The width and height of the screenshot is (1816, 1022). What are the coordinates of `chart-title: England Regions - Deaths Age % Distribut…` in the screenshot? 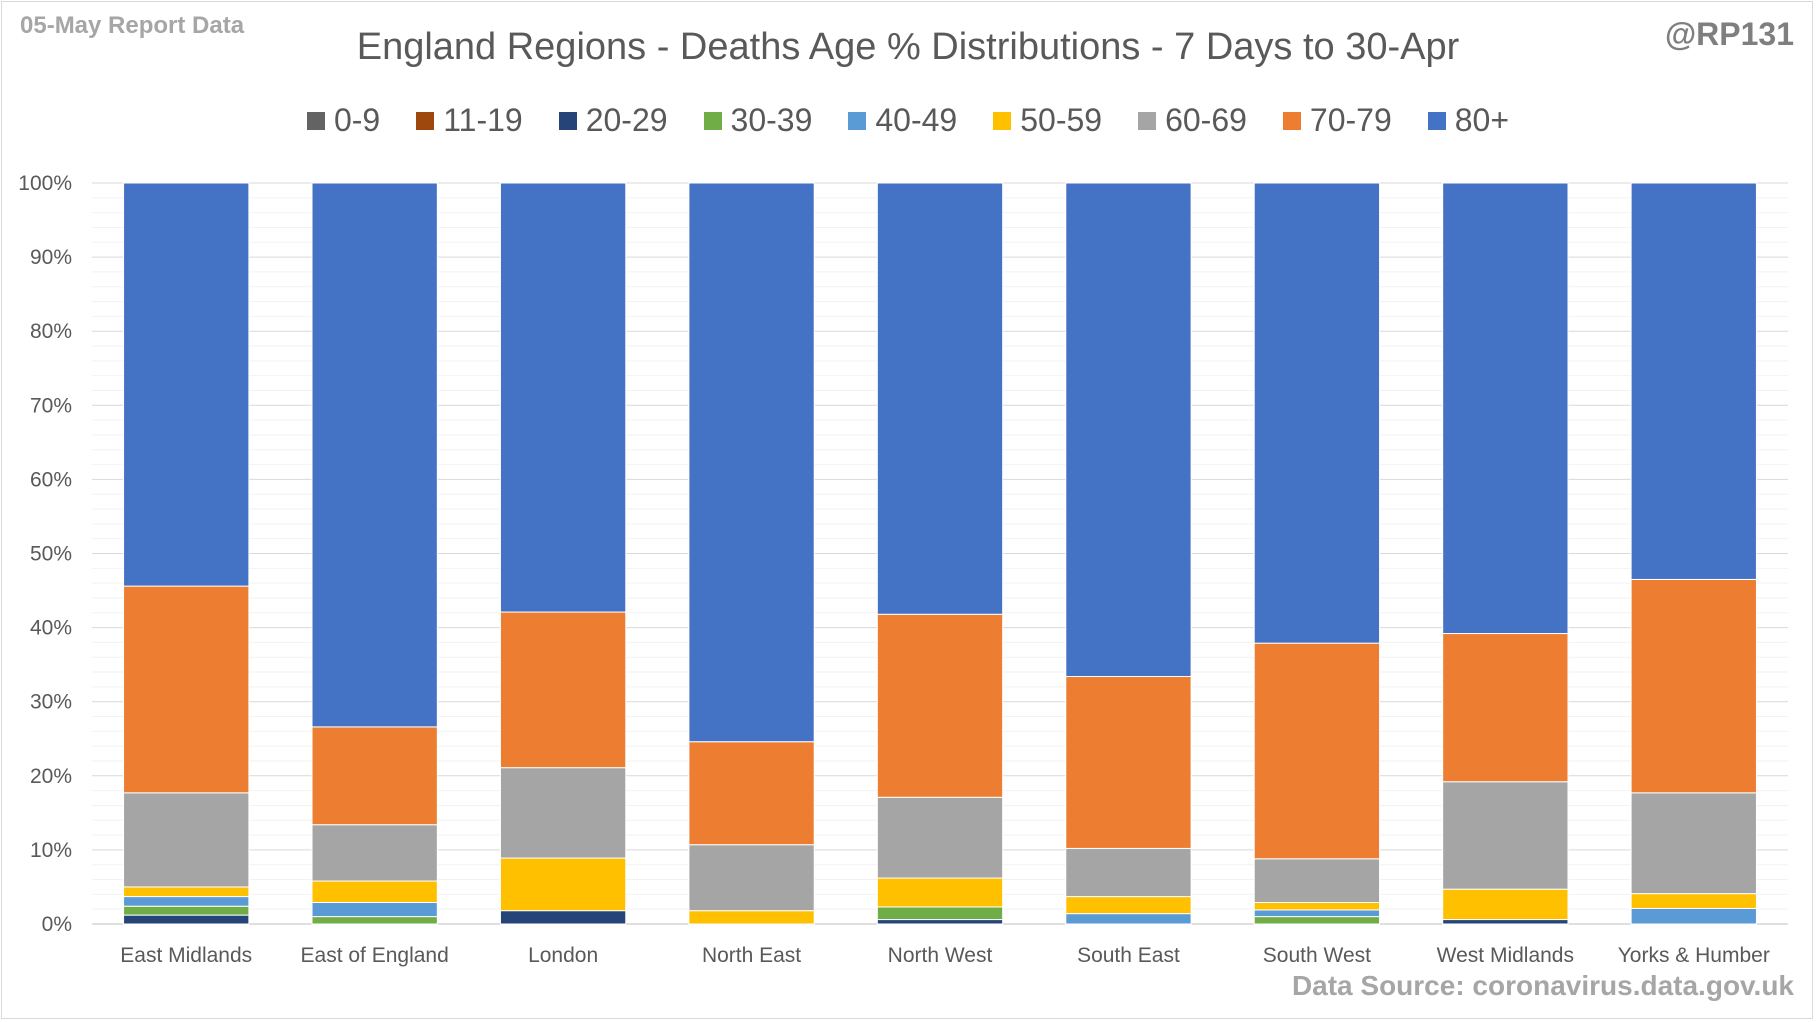 It's located at (908, 47).